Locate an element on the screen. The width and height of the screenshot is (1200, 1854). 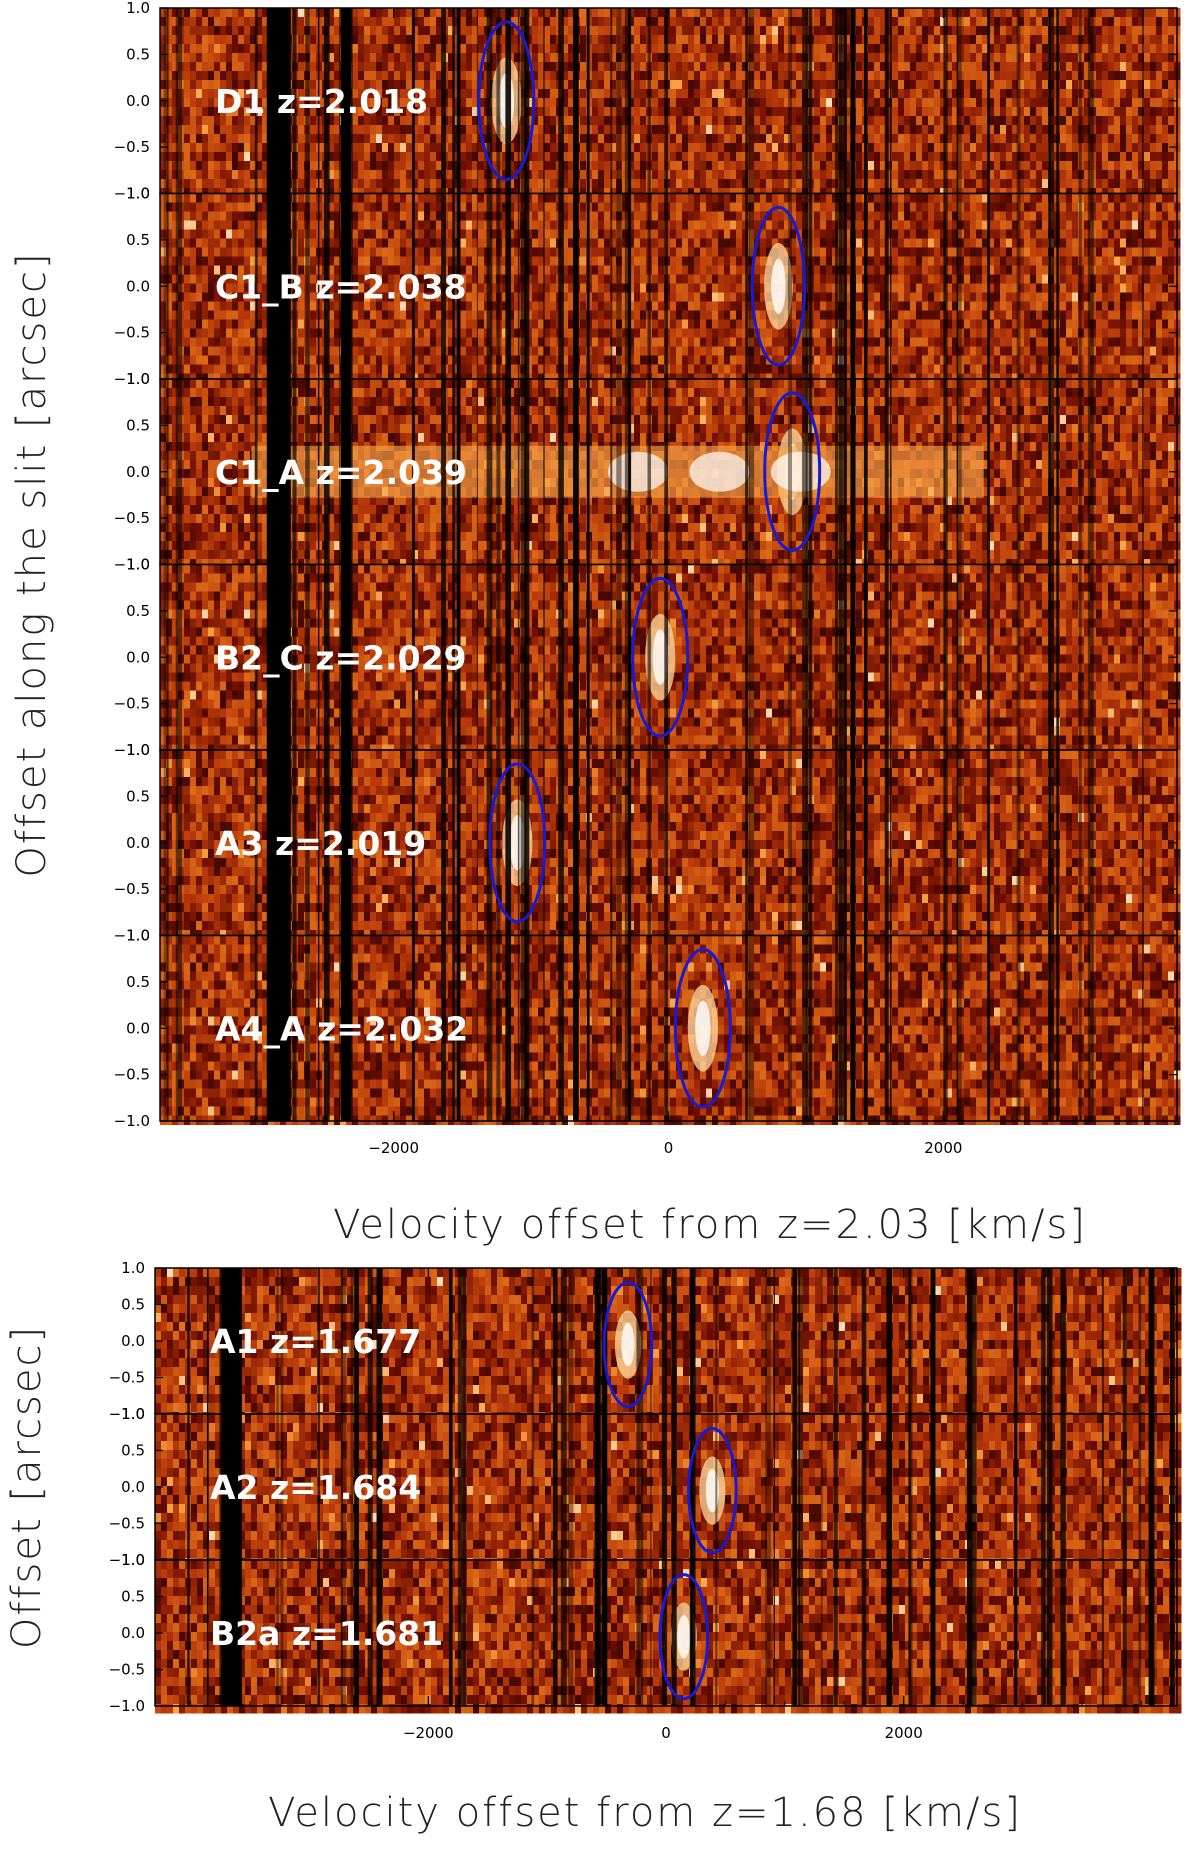
x-tick-label: −2000 is located at coordinates (428, 1733).